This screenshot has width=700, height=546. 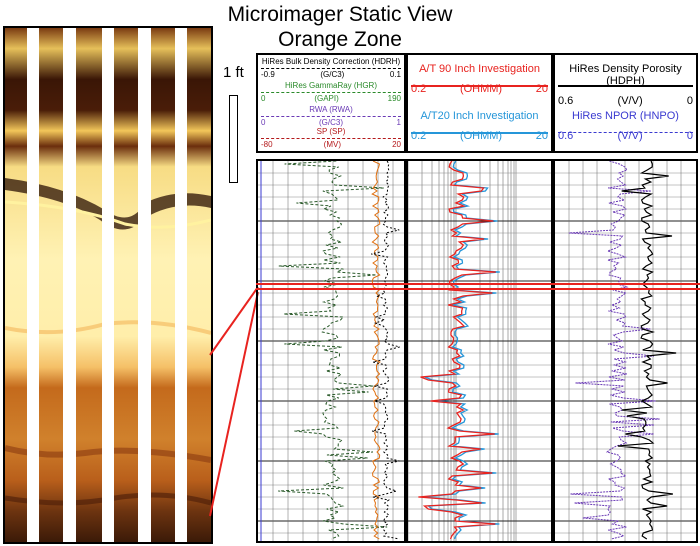 What do you see at coordinates (340, 14) in the screenshot?
I see `figure-title: Microimager Static View` at bounding box center [340, 14].